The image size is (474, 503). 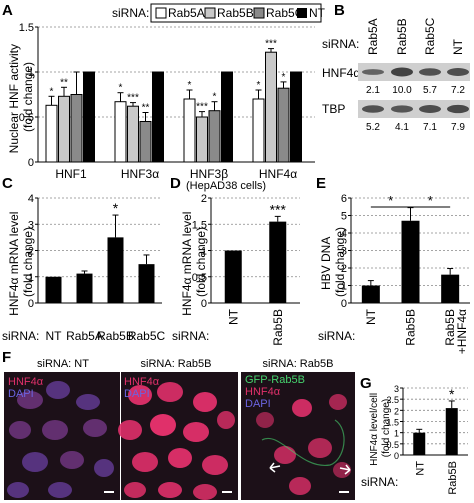 I want to click on panel-e-sirna-label: siRNA:, so click(x=336, y=336).